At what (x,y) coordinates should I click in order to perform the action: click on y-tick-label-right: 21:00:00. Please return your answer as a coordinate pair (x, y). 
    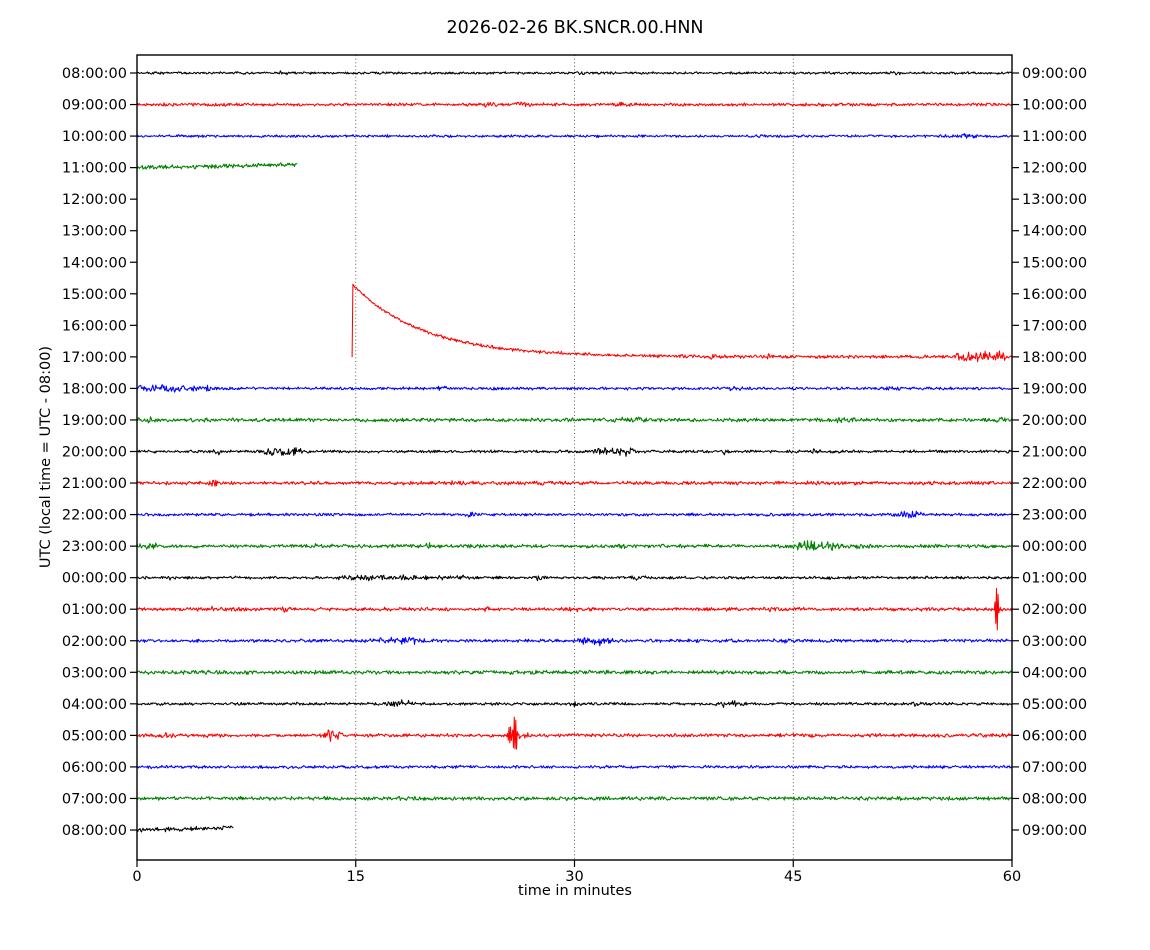
    Looking at the image, I should click on (1054, 453).